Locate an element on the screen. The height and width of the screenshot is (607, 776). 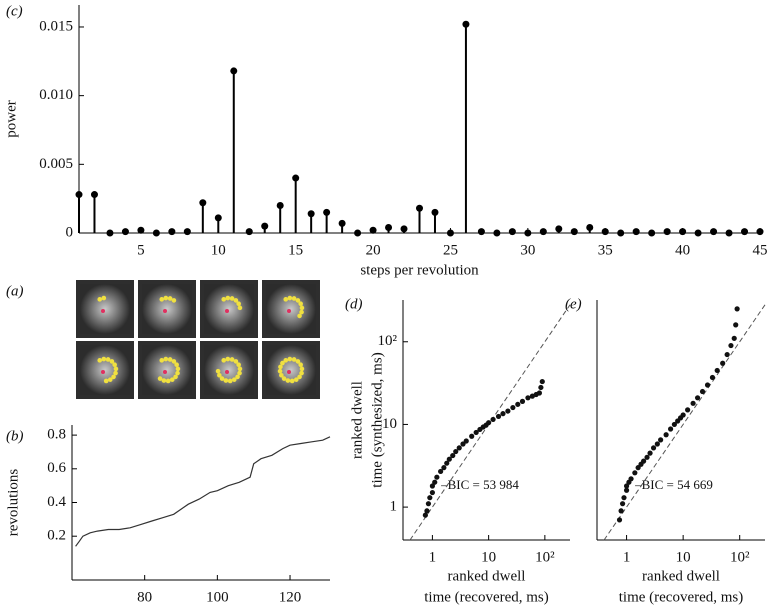
center-dot is located at coordinates (289, 372).